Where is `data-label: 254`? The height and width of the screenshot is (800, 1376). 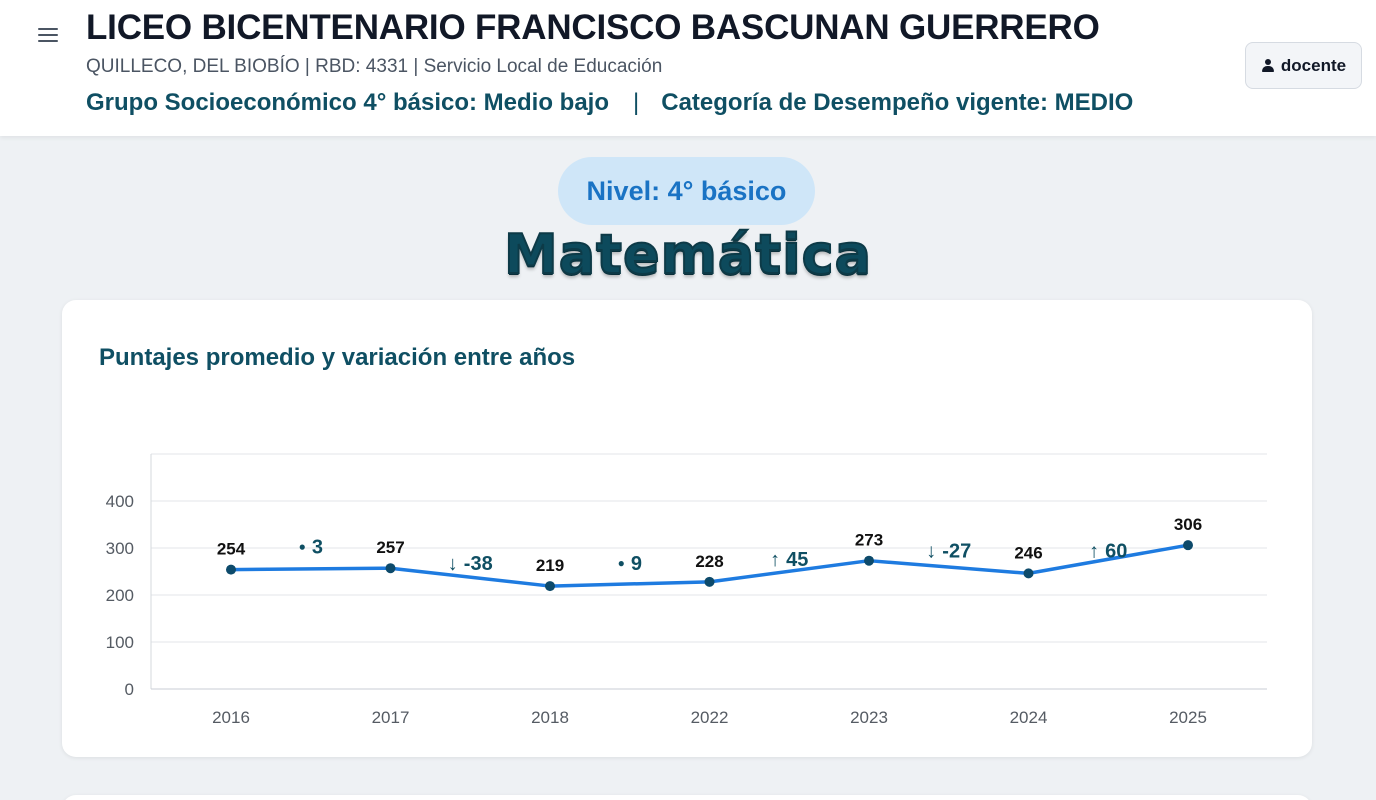
data-label: 254 is located at coordinates (231, 549).